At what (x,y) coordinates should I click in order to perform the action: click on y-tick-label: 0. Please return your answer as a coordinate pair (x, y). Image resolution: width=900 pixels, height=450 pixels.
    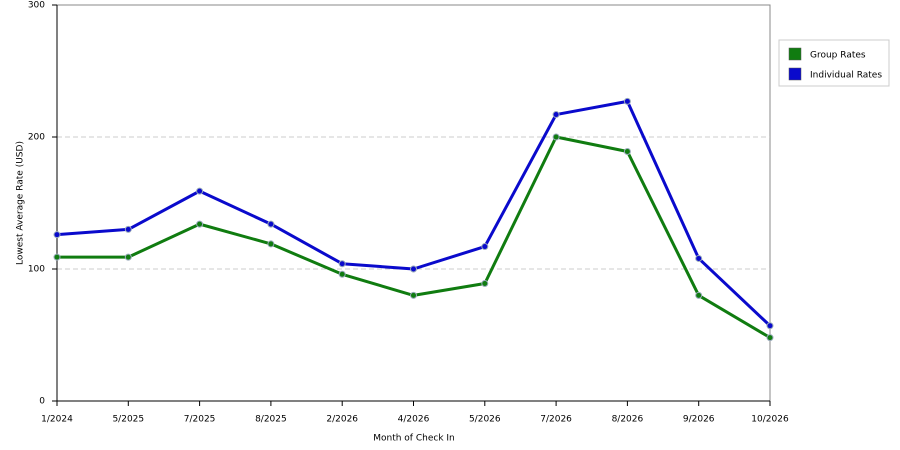
    Looking at the image, I should click on (42, 402).